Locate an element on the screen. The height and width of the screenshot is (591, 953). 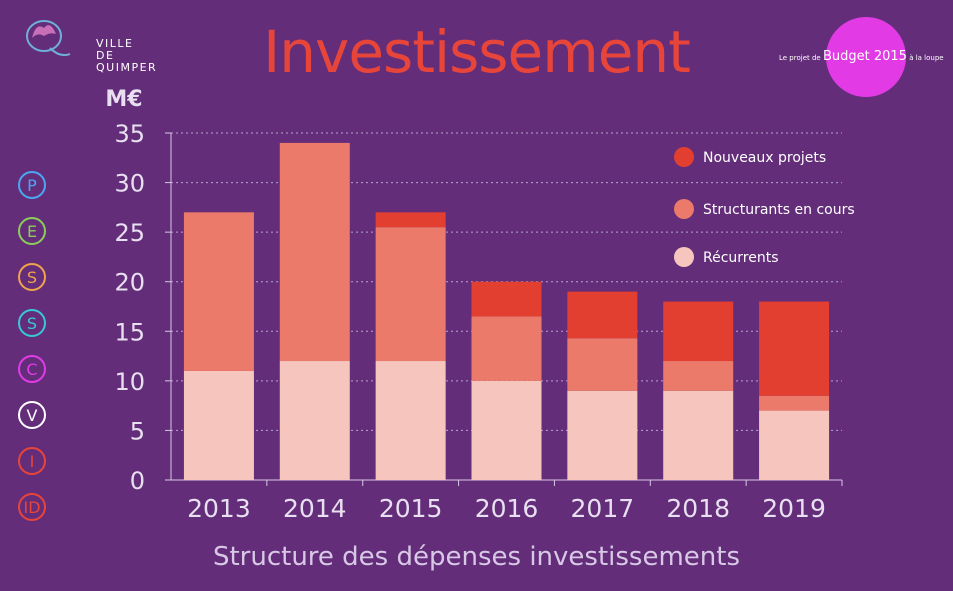
bar-2015-structurants-en-cours is located at coordinates (410, 294).